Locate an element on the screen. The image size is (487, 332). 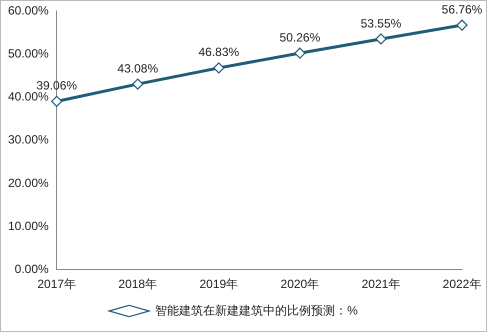
x-tick-label: 2018年 is located at coordinates (138, 284).